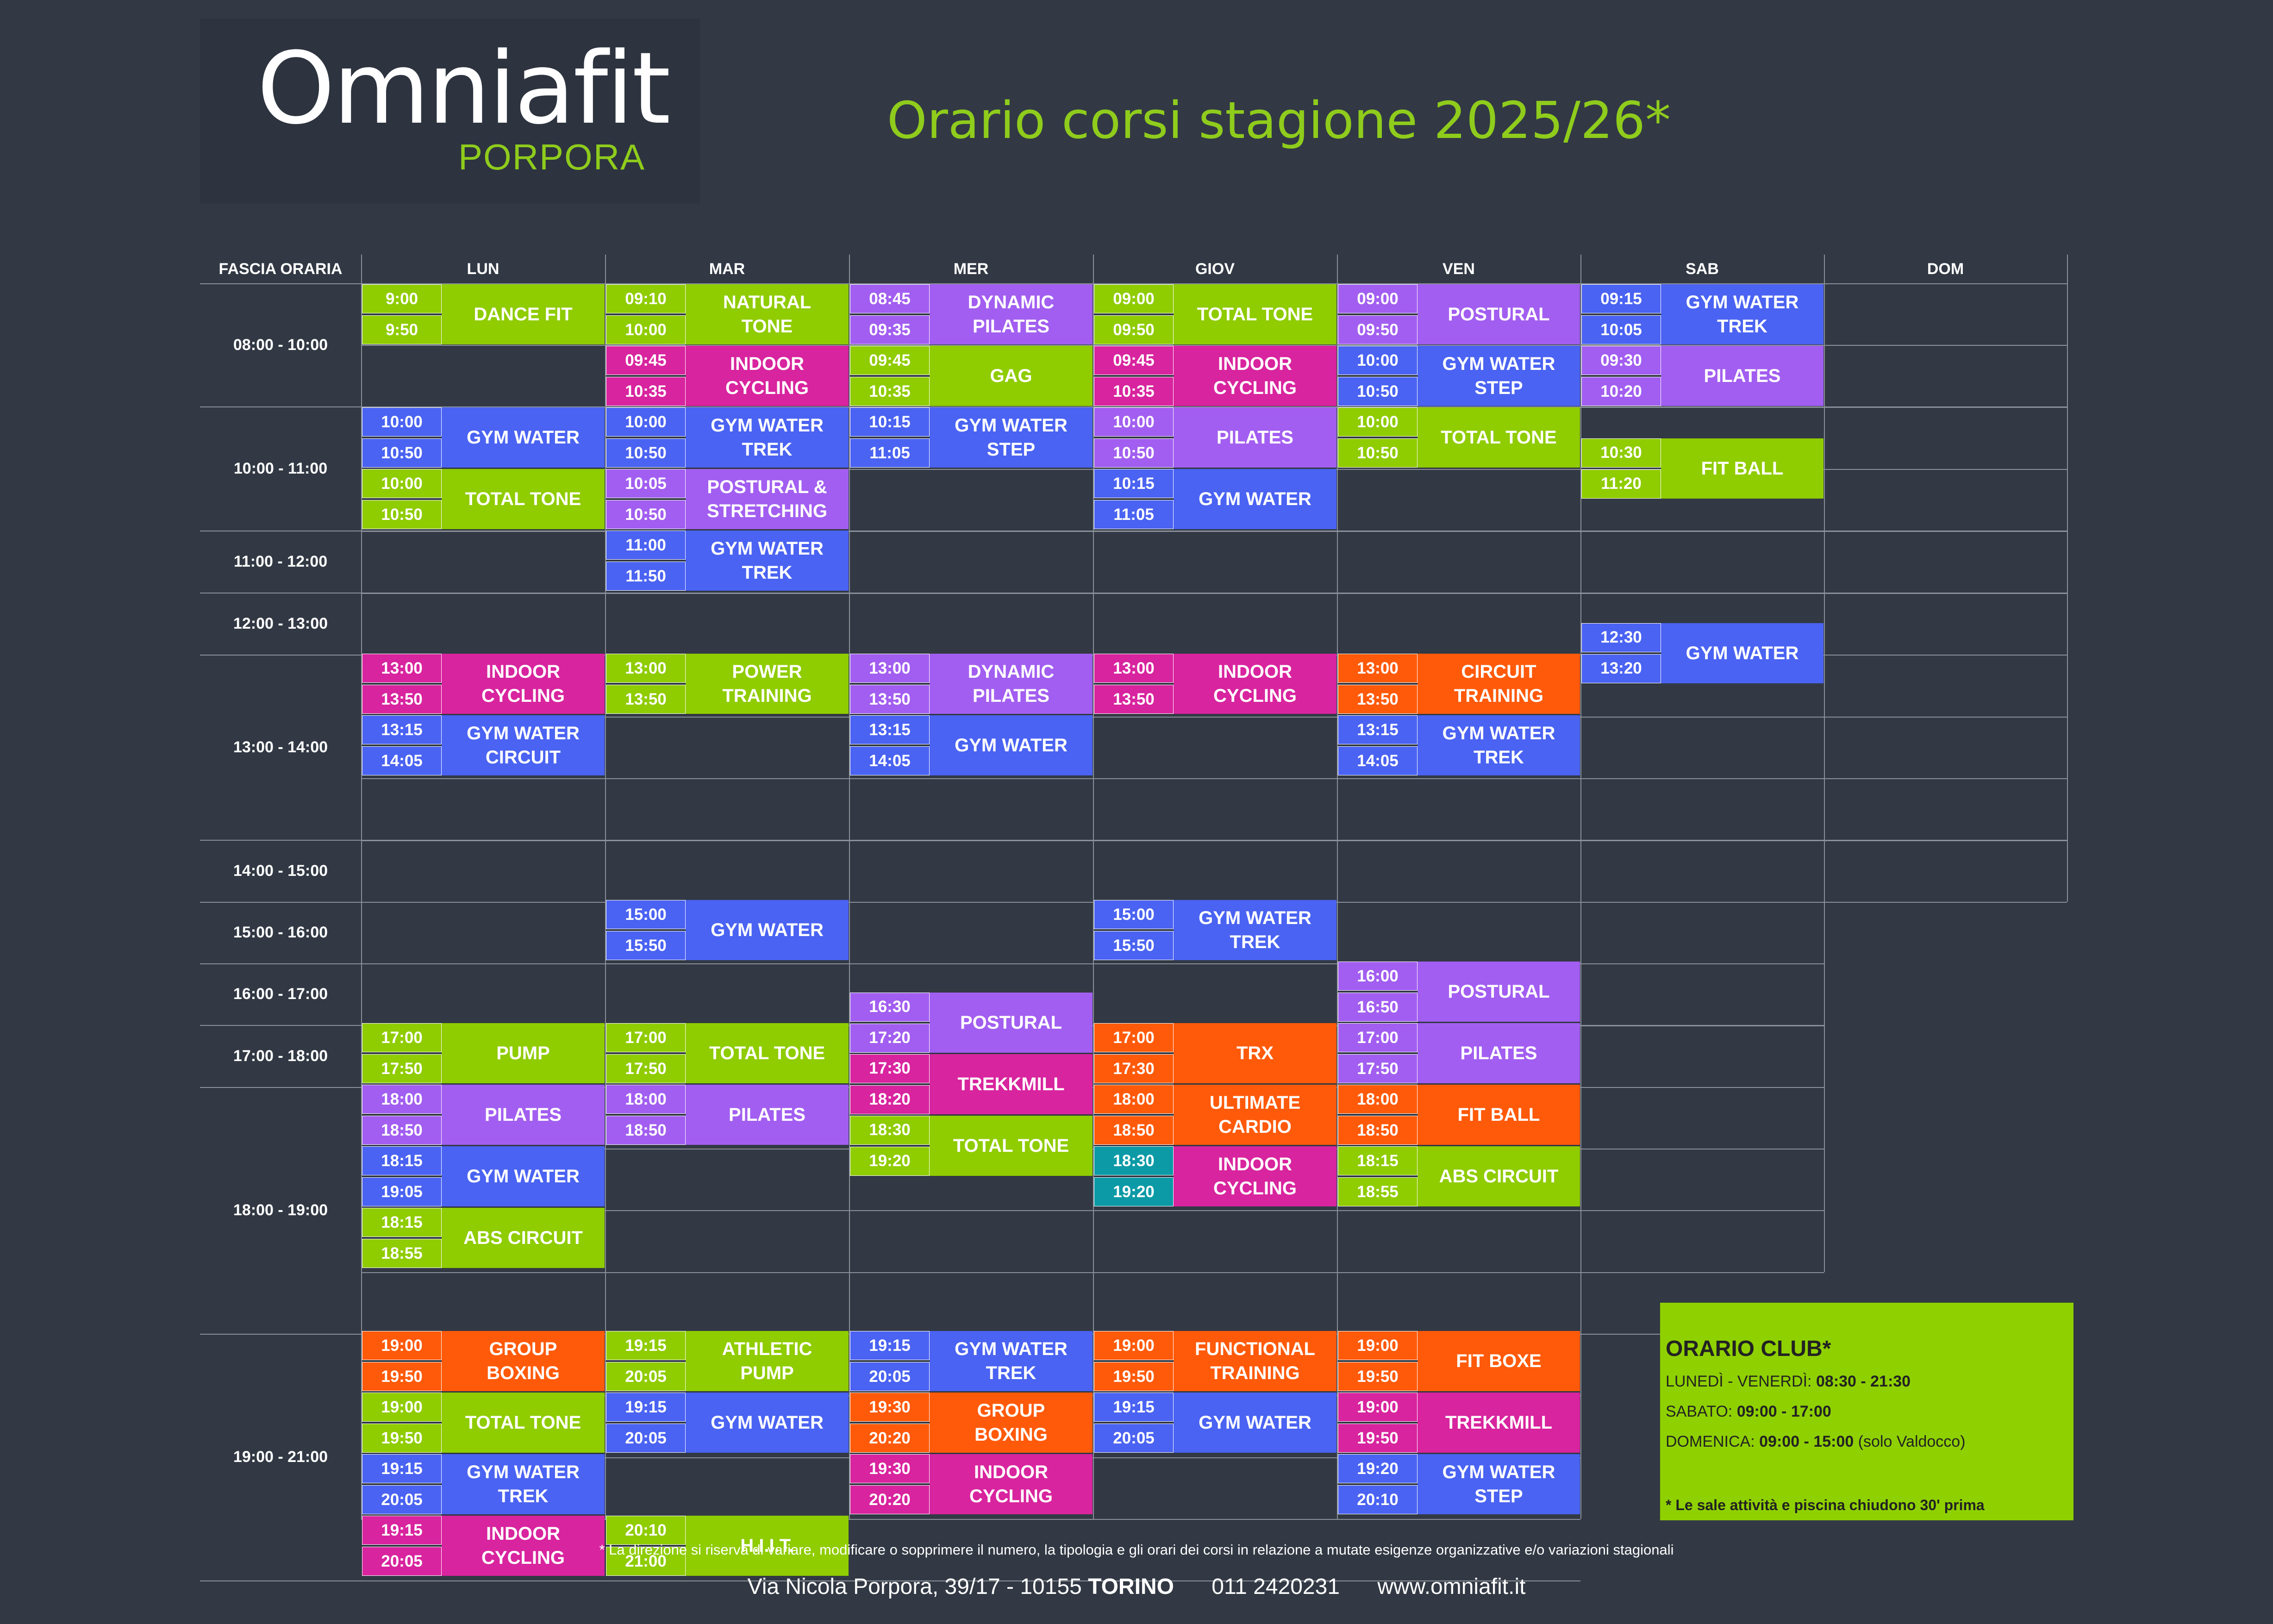 The height and width of the screenshot is (1624, 2273). What do you see at coordinates (1131, 1586) in the screenshot?
I see `footer-city: TORINO` at bounding box center [1131, 1586].